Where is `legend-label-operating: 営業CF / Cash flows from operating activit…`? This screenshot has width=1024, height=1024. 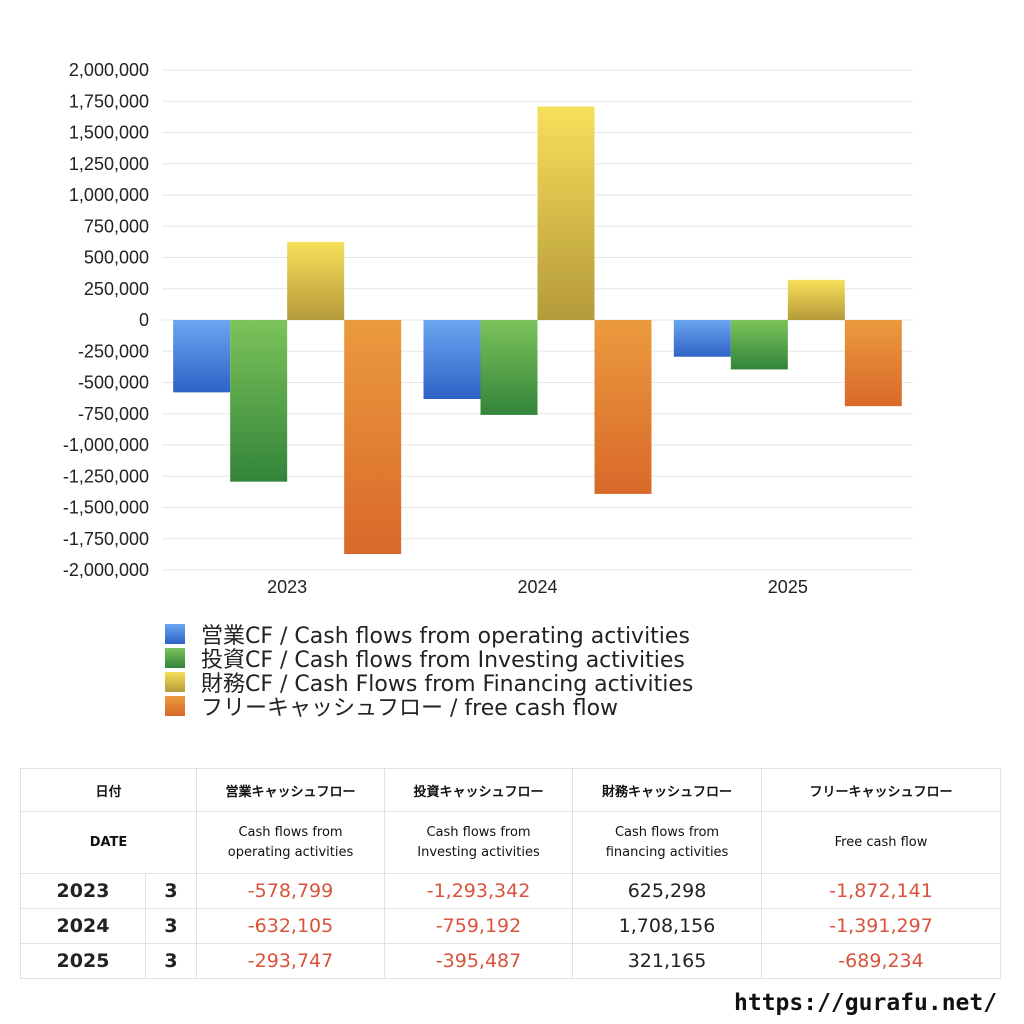 legend-label-operating: 営業CF / Cash flows from operating activit… is located at coordinates (445, 636).